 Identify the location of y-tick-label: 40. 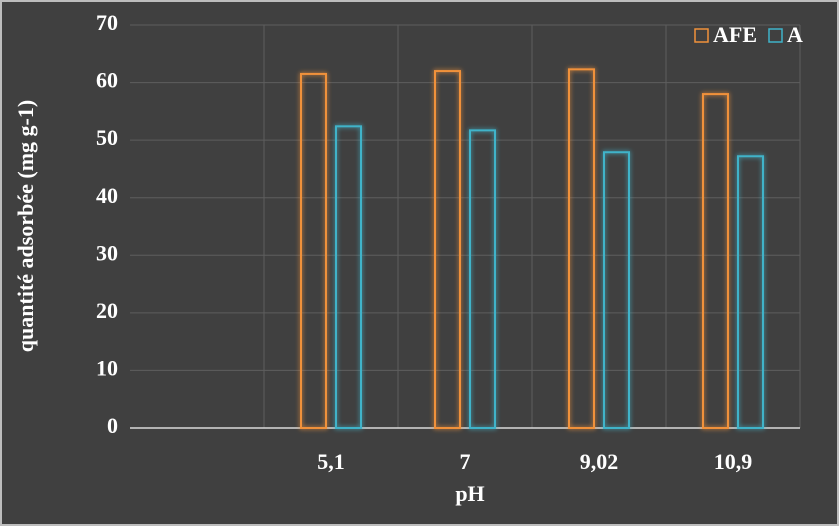
(107, 195).